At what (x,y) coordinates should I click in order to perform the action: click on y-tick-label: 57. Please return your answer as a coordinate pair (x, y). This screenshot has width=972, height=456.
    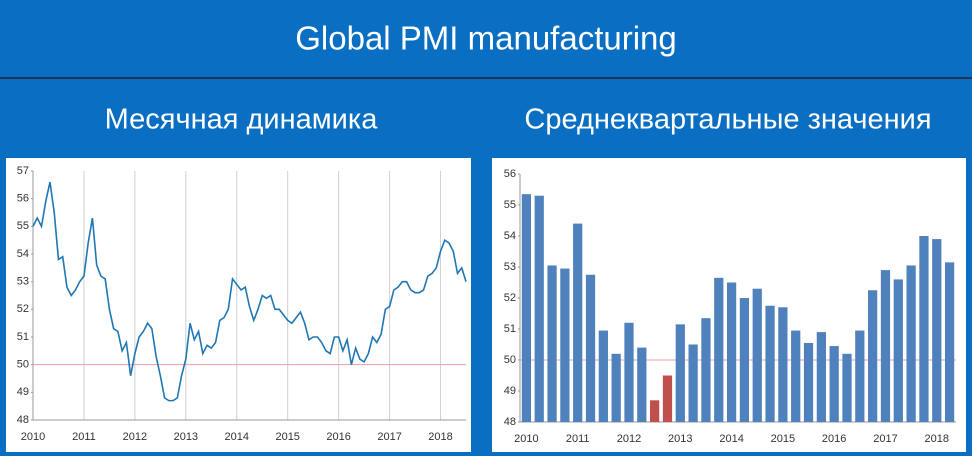
    Looking at the image, I should click on (23, 171).